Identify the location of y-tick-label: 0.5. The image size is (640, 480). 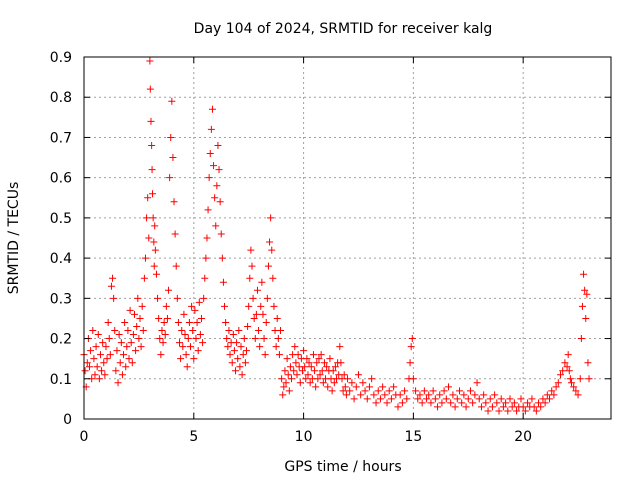
(61, 219).